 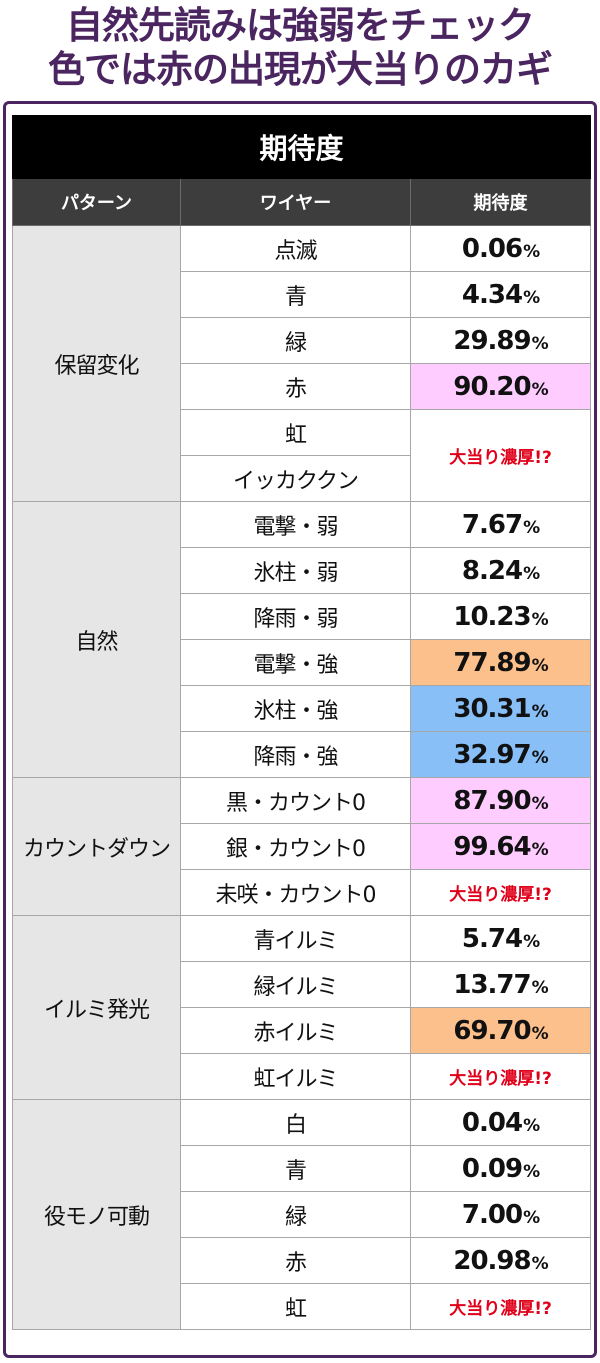 I want to click on wire-cell: 氷柱・弱, so click(x=295, y=570).